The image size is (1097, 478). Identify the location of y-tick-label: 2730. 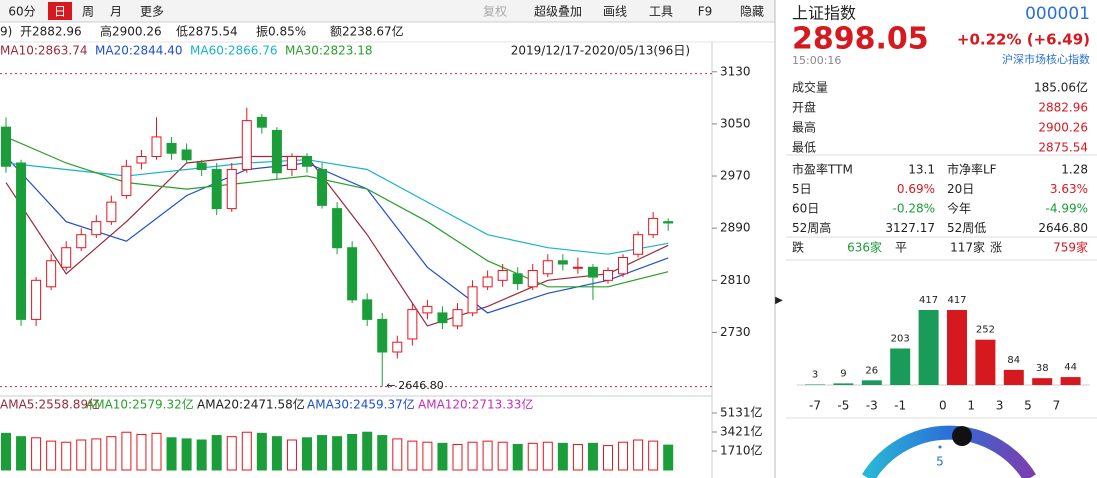
(735, 332).